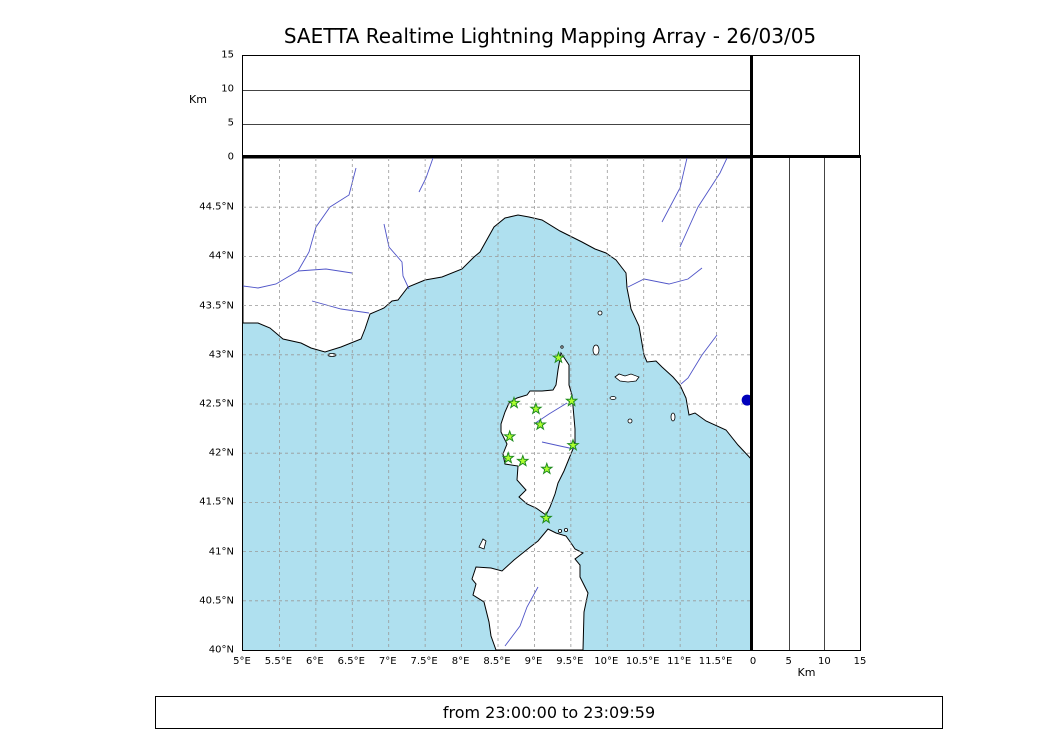 Image resolution: width=1050 pixels, height=750 pixels. Describe the element at coordinates (230, 123) in the screenshot. I see `altitude-tick-label: 5` at that location.